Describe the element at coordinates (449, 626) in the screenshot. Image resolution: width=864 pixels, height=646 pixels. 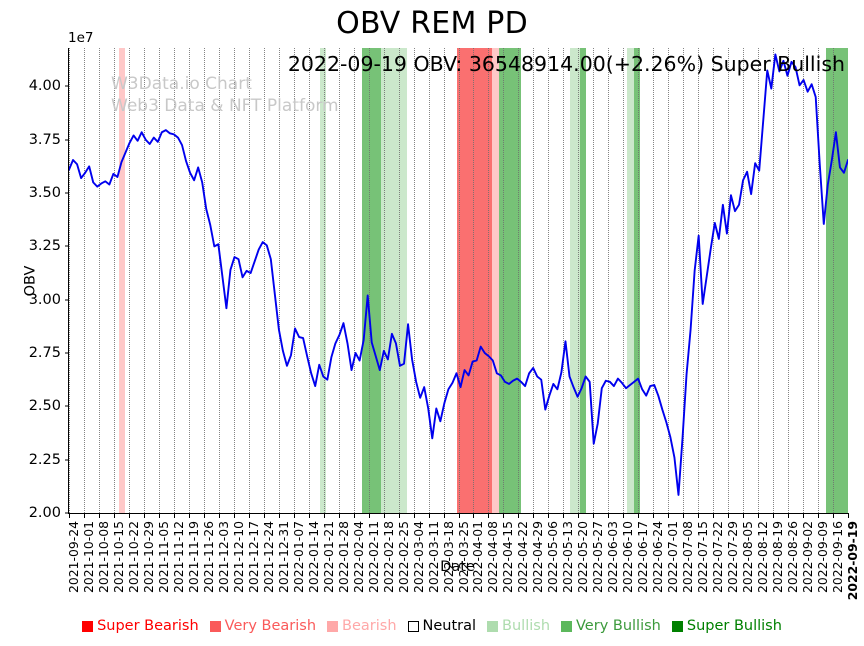
I see `legend-label: Neutral` at that location.